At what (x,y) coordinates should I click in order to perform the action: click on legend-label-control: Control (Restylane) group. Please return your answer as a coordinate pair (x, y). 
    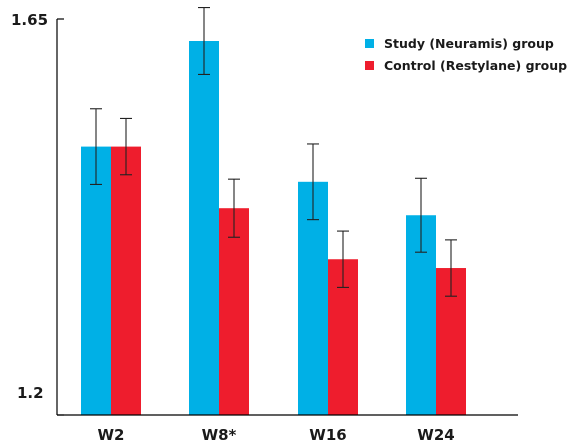
    Looking at the image, I should click on (475, 65).